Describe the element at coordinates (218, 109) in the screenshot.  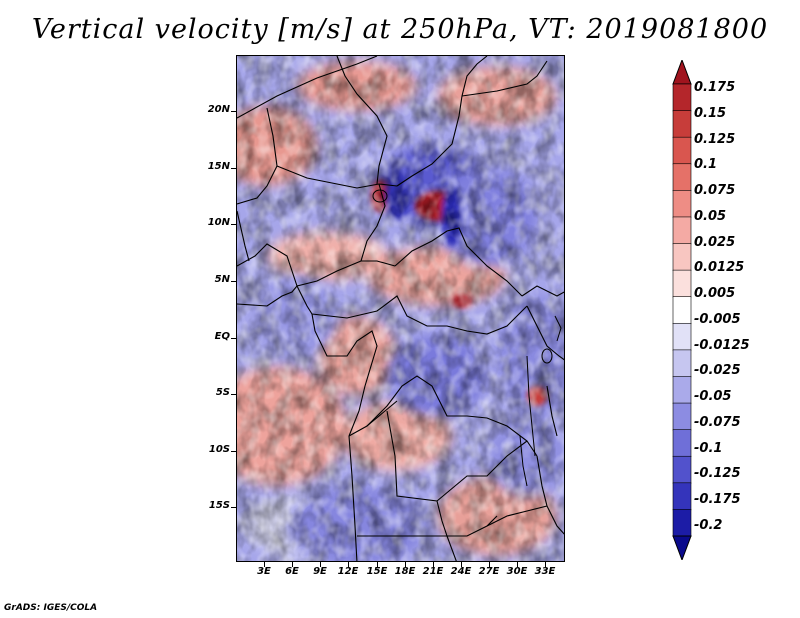
I see `lat-label-20n: 20N` at that location.